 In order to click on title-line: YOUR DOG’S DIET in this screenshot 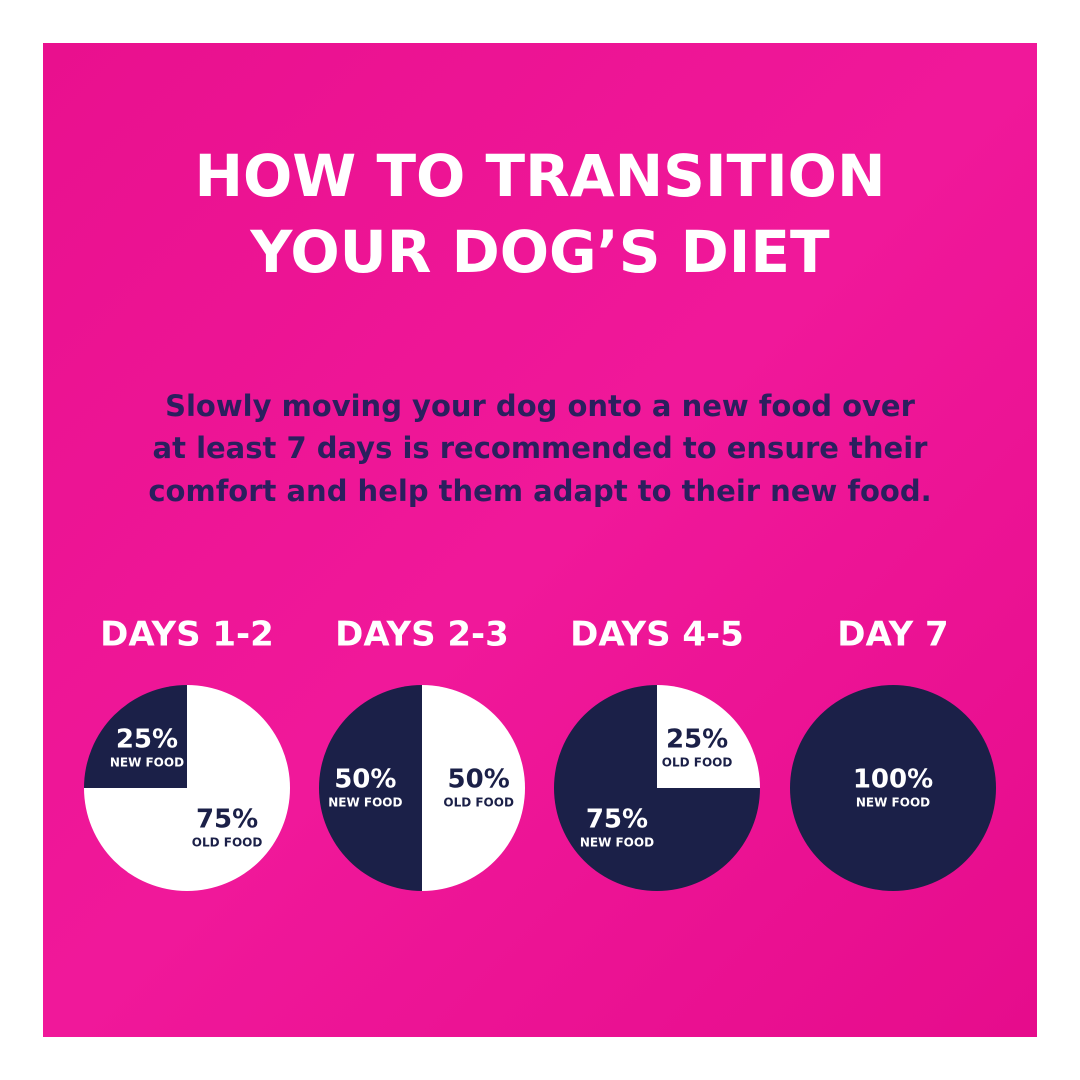, I will do `click(539, 252)`.